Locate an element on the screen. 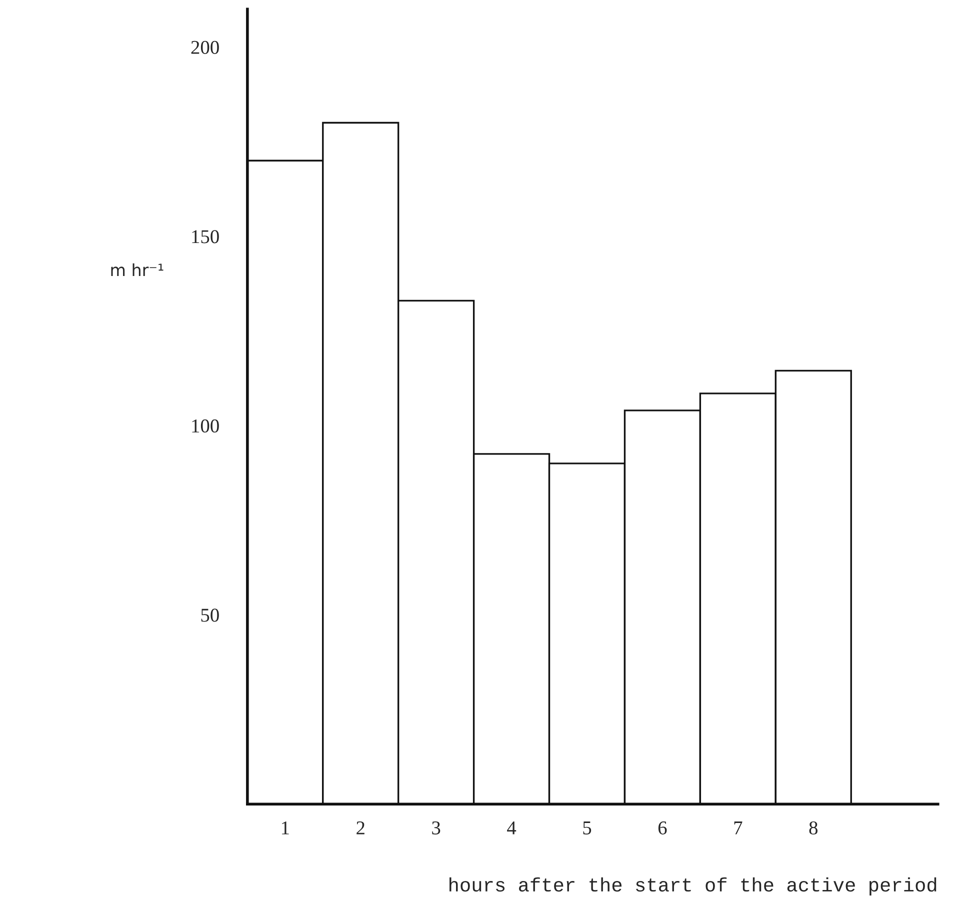 The height and width of the screenshot is (919, 959). x-tick-label: 6 is located at coordinates (662, 827).